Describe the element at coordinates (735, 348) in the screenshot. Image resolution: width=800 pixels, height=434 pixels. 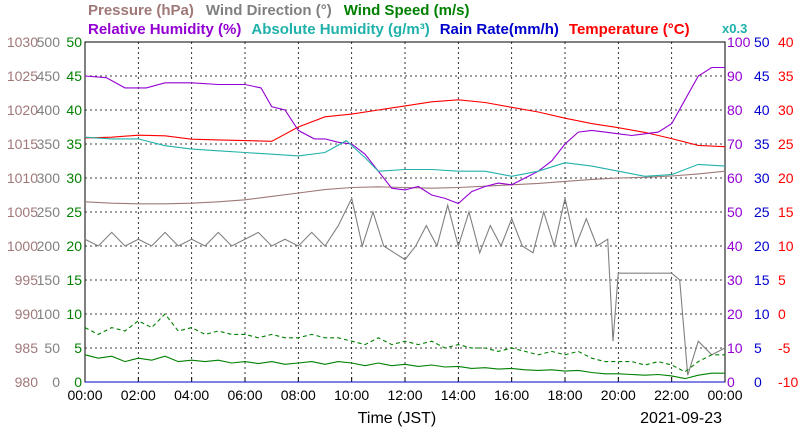
I see `y-tick-humidity: 10` at that location.